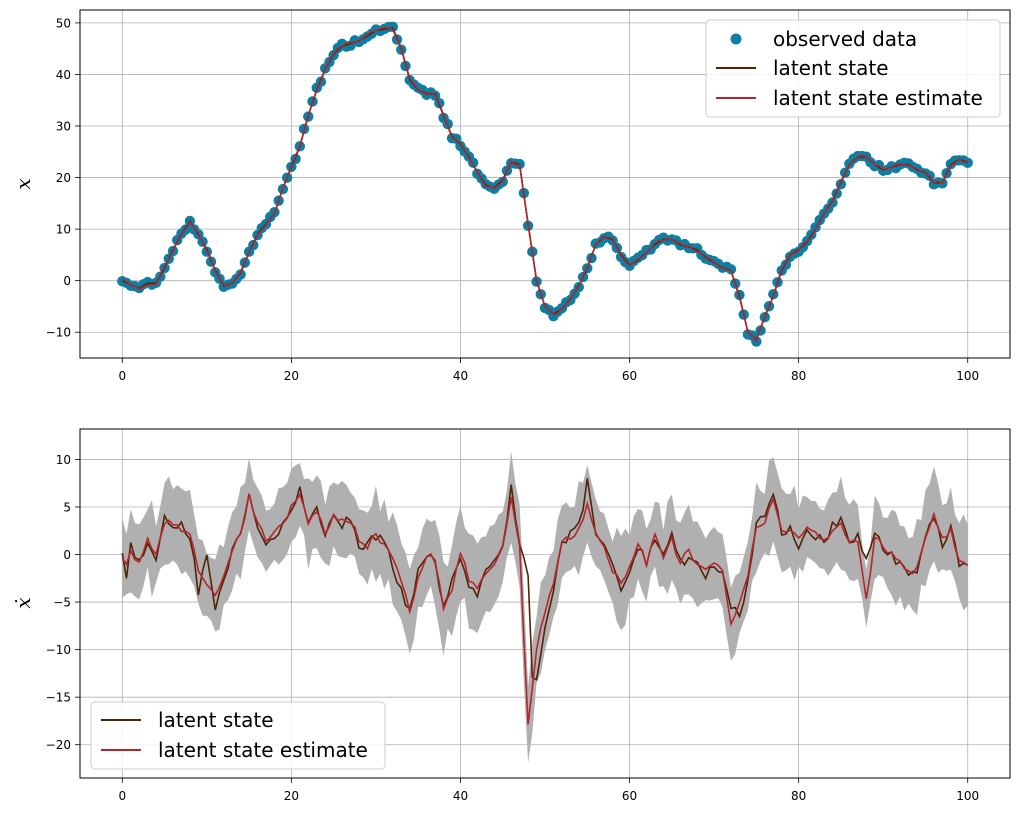 The width and height of the screenshot is (1020, 813). Describe the element at coordinates (63, 23) in the screenshot. I see `y-tick-label: 50` at that location.